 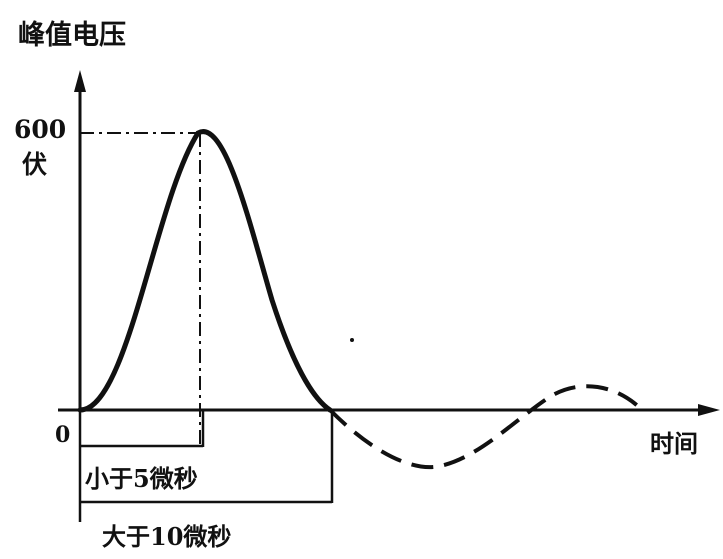 What do you see at coordinates (709, 410) in the screenshot?
I see `x-axis-arrow` at bounding box center [709, 410].